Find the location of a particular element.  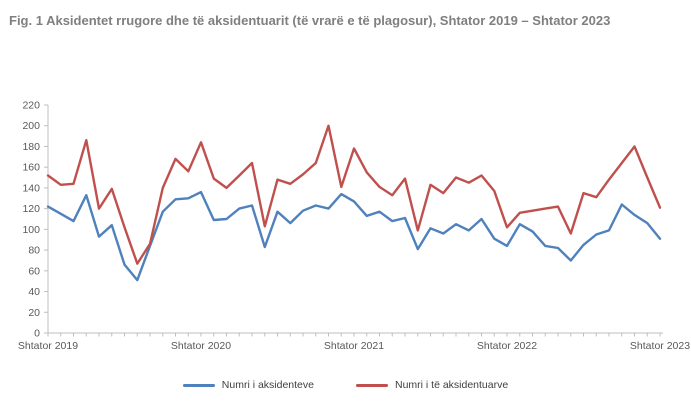

y-tick-label: 40 is located at coordinates (34, 292).